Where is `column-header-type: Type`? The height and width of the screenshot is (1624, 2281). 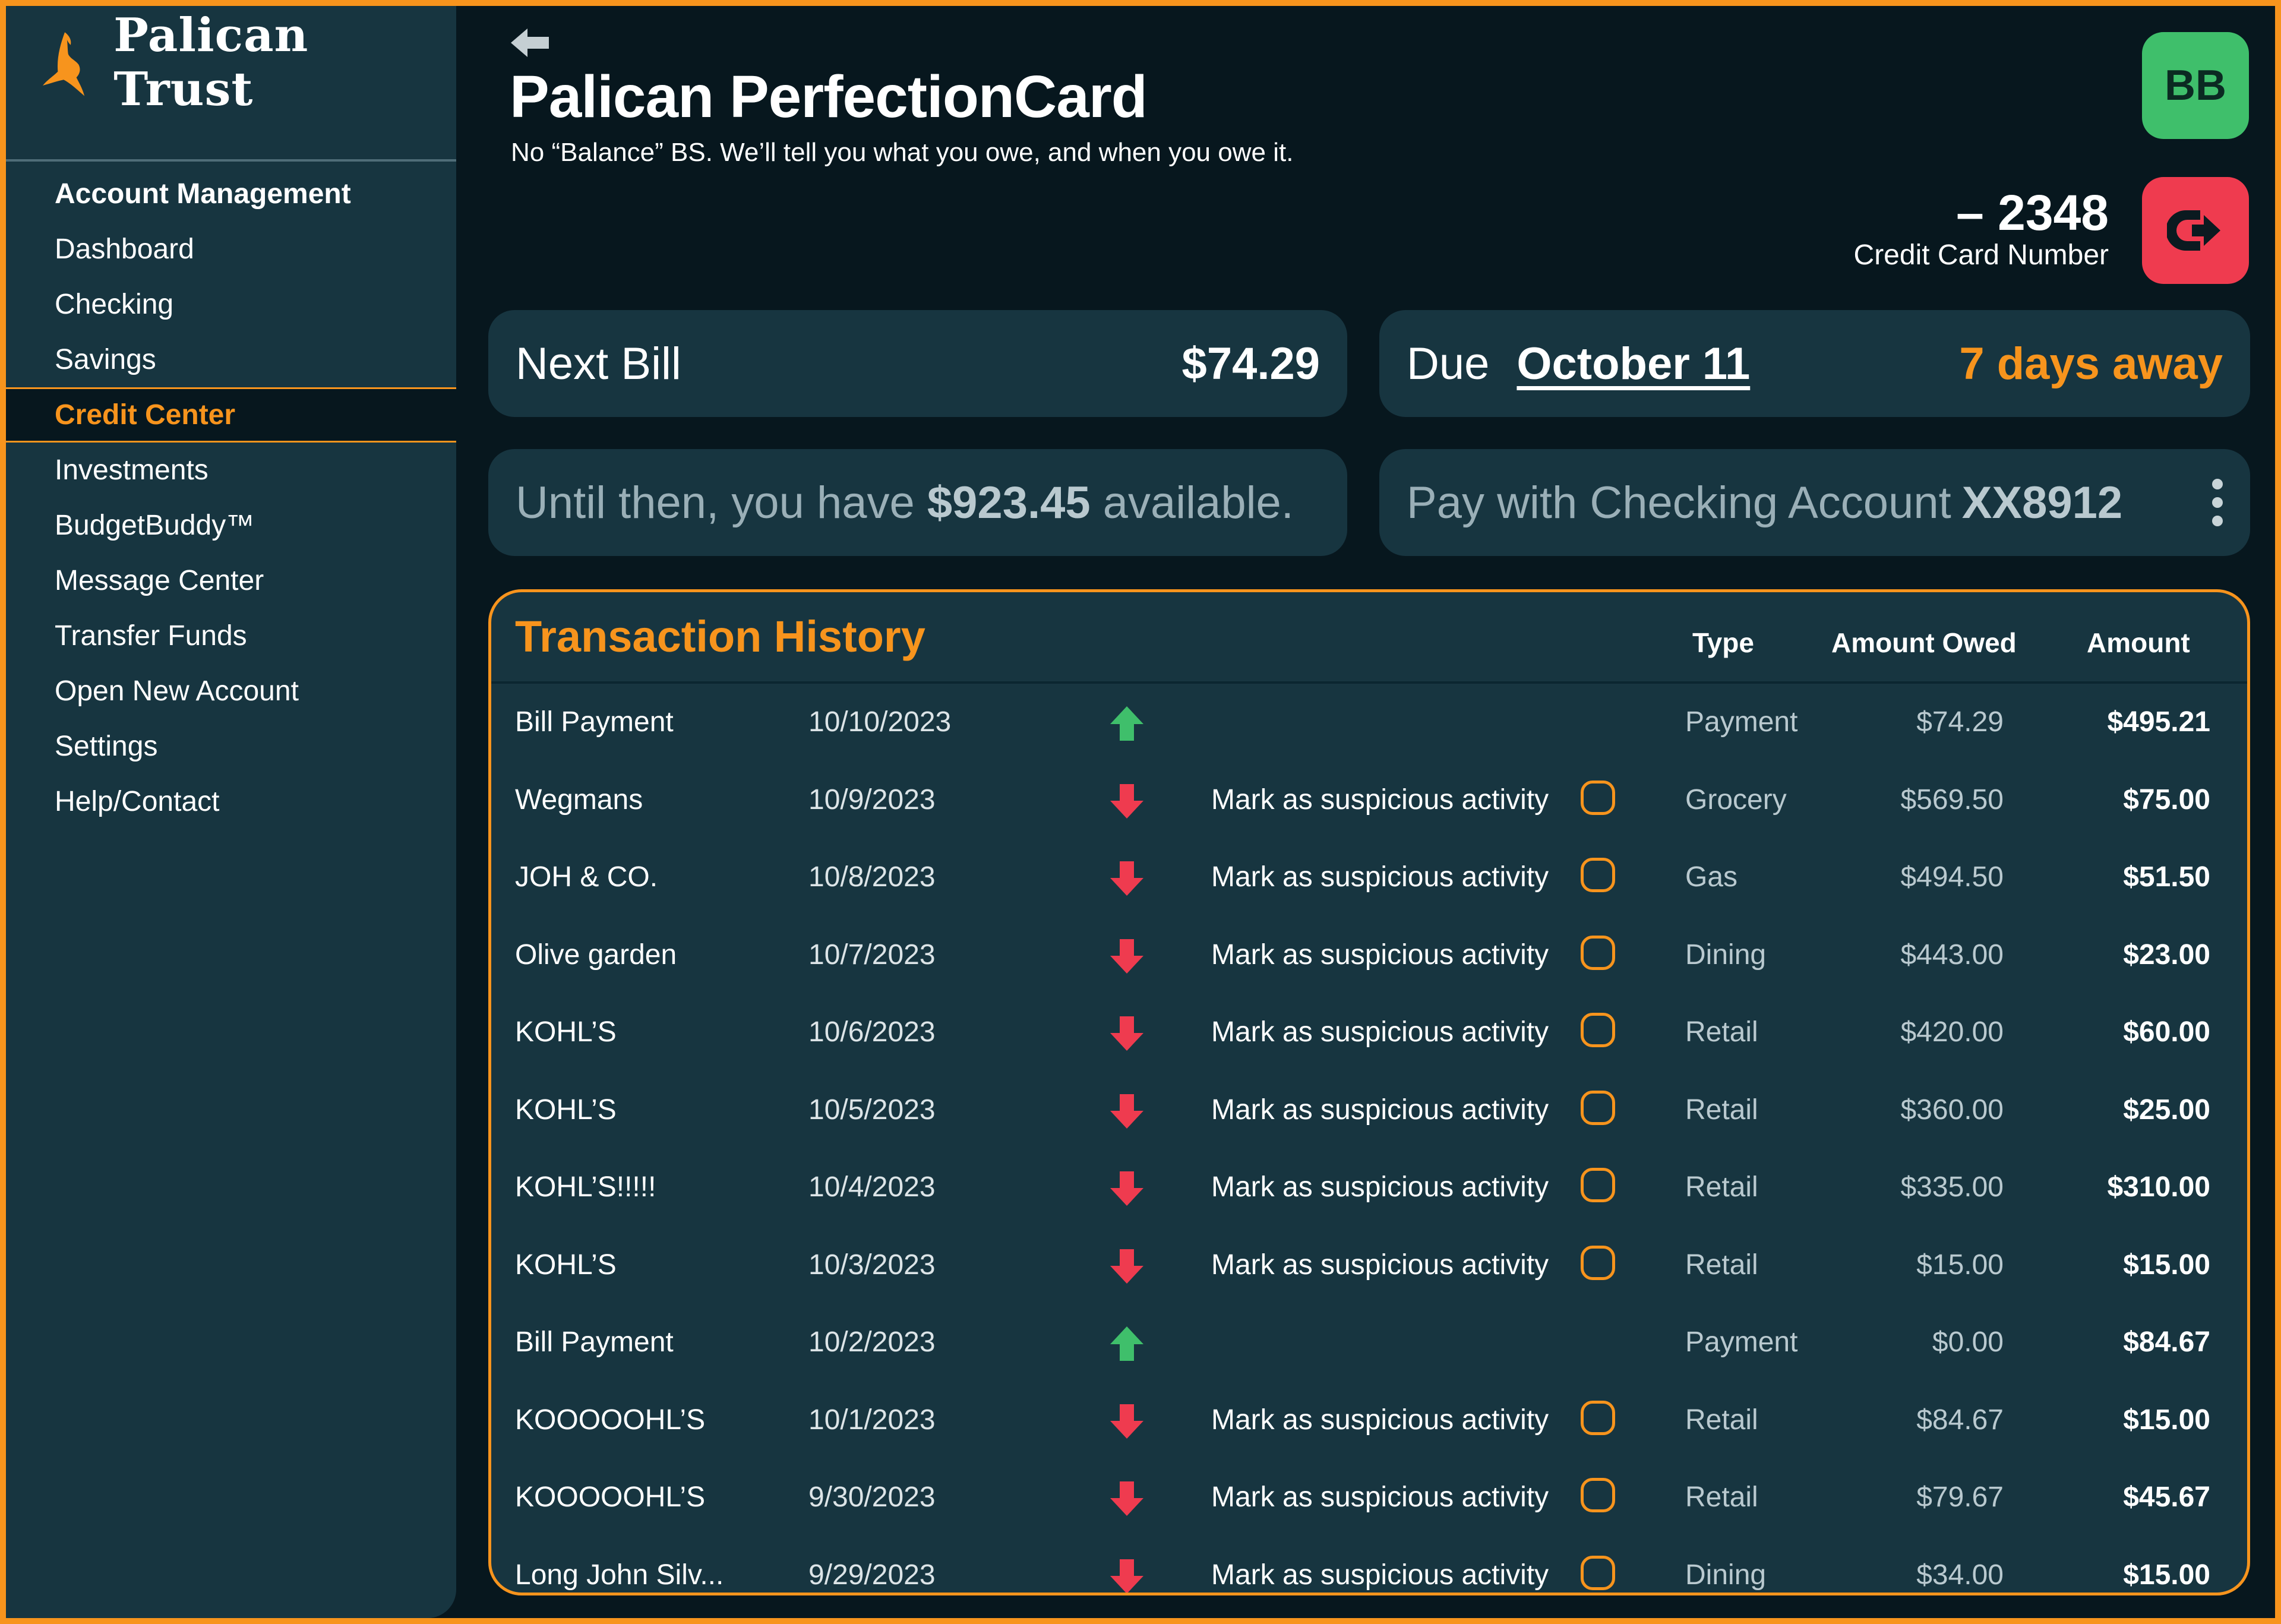
column-header-type: Type is located at coordinates (1723, 642).